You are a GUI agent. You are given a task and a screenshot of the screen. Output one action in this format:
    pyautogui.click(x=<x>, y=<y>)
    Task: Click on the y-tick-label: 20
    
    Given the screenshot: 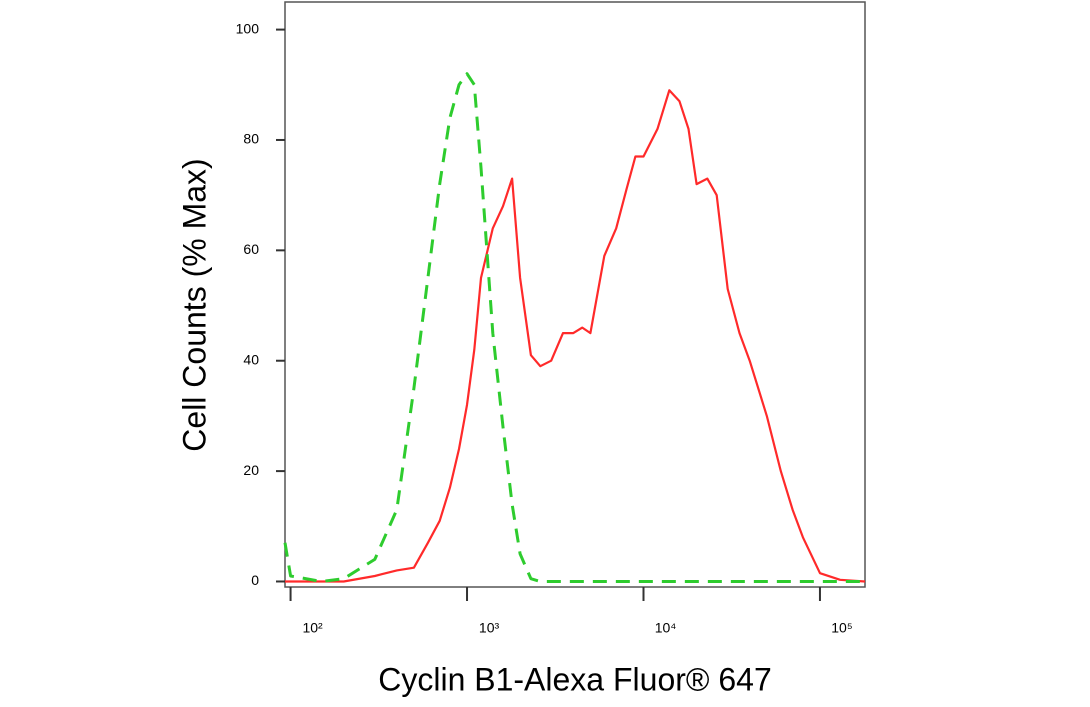 What is the action you would take?
    pyautogui.click(x=251, y=470)
    